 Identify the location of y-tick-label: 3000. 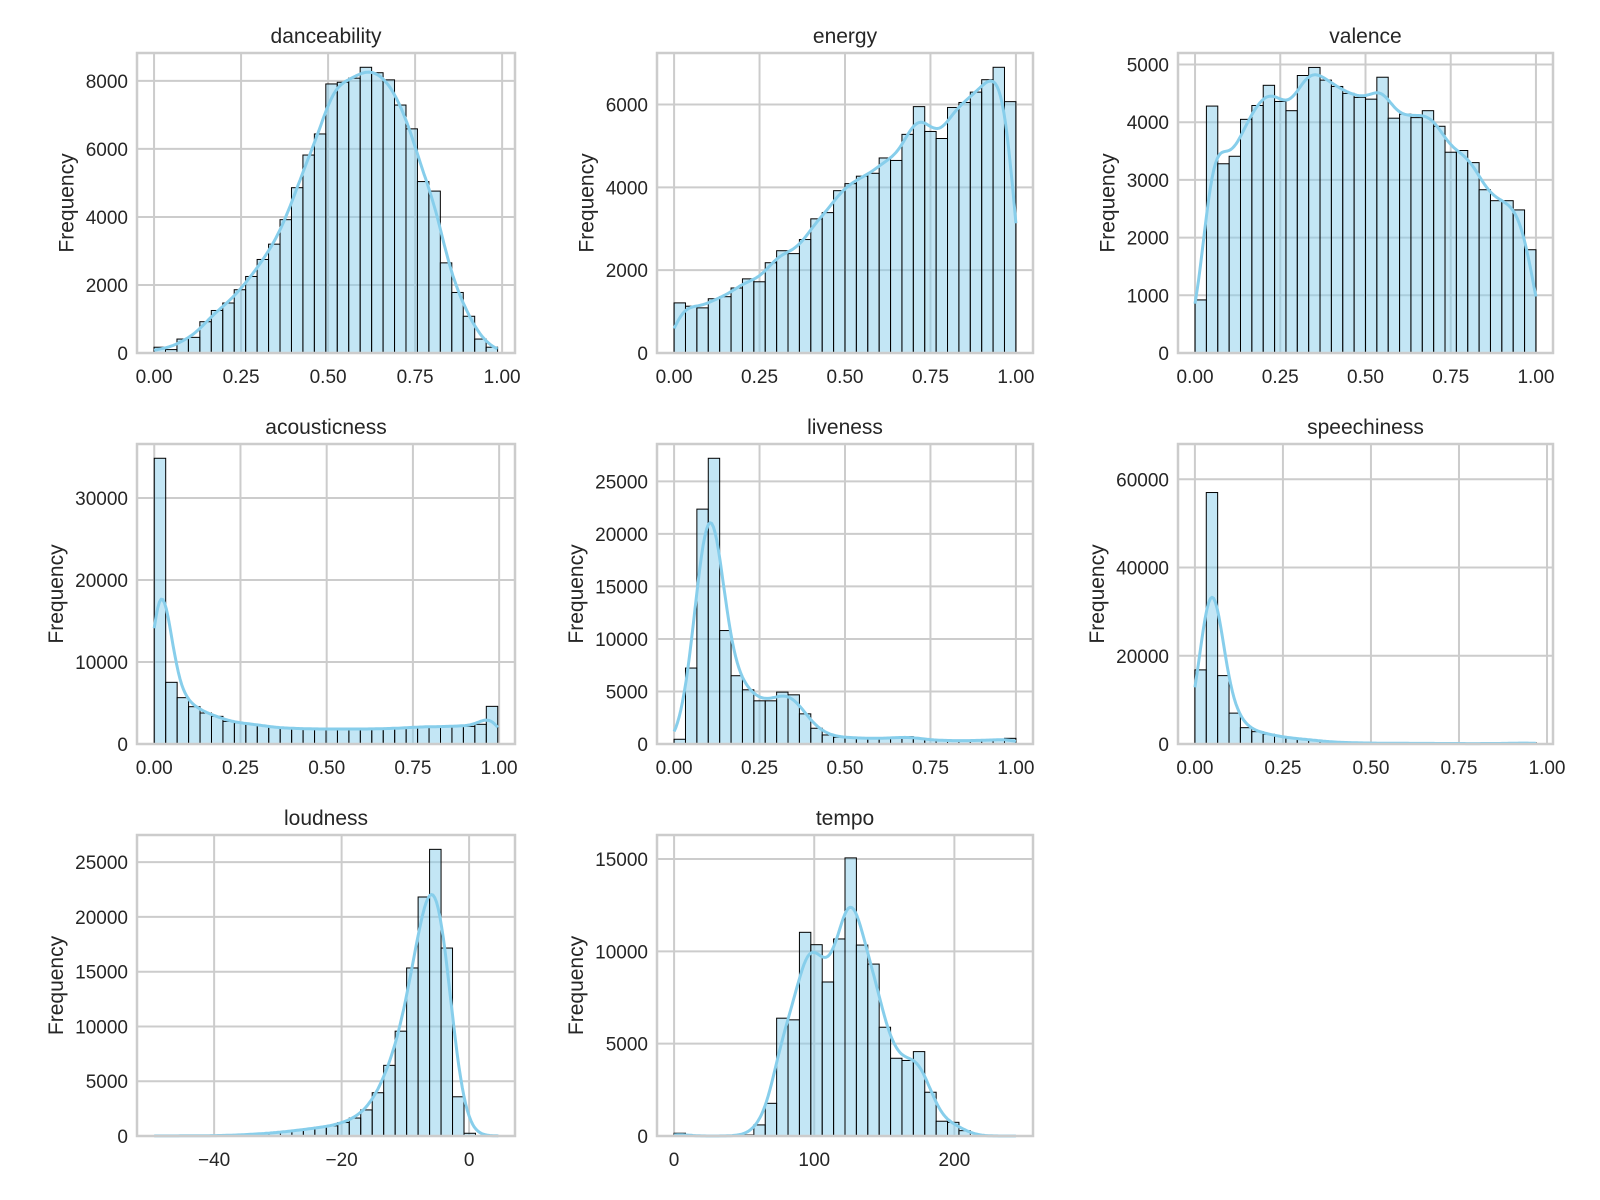
(1148, 181).